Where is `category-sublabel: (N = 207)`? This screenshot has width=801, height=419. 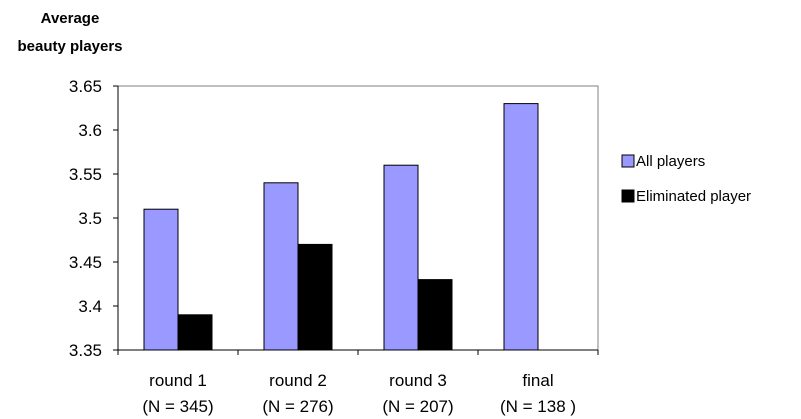
category-sublabel: (N = 207) is located at coordinates (417, 406).